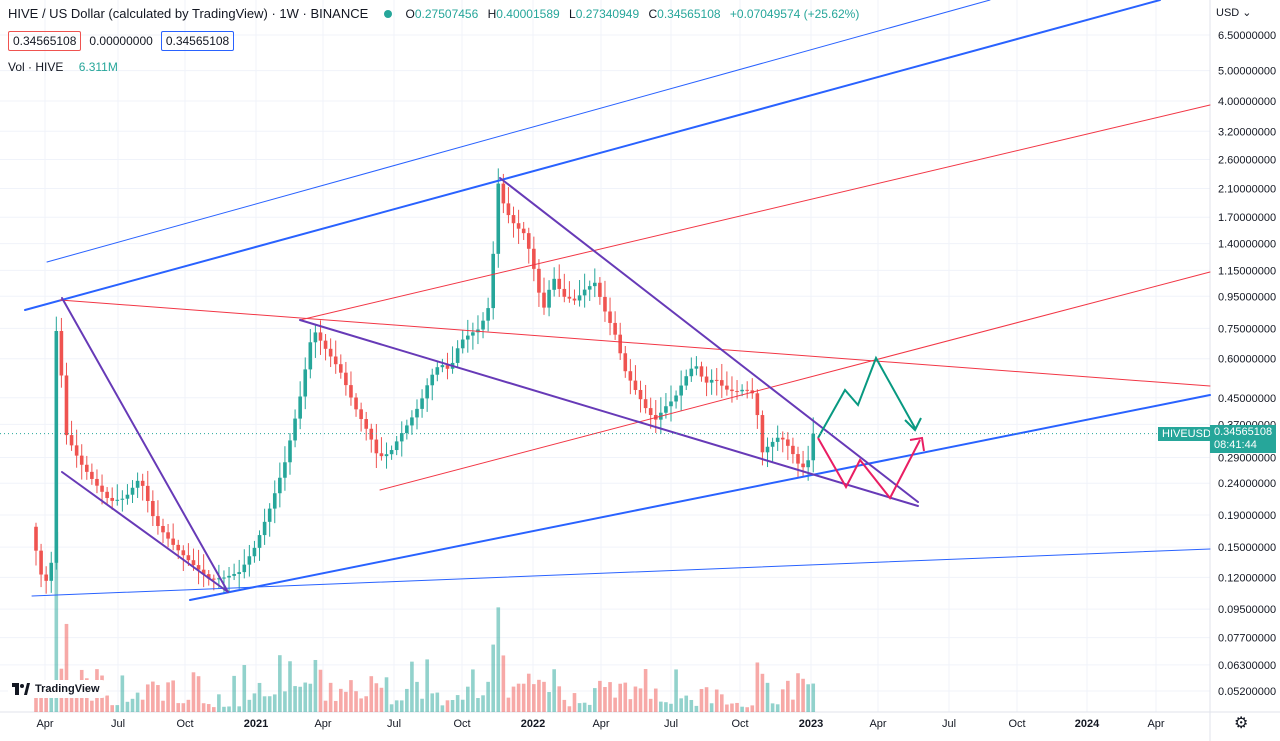 This screenshot has width=1280, height=741. I want to click on high-value: 0.40001589, so click(528, 14).